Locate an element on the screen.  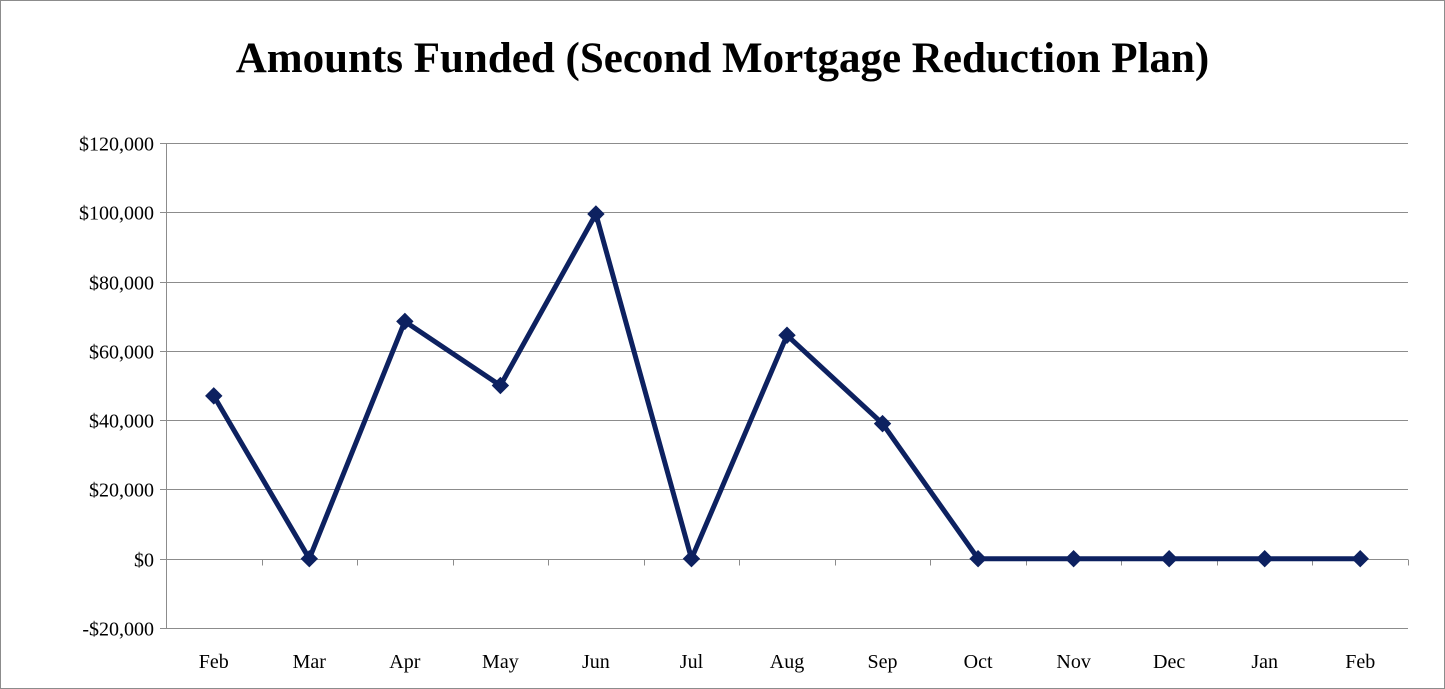
x-tick-label: Oct is located at coordinates (978, 662).